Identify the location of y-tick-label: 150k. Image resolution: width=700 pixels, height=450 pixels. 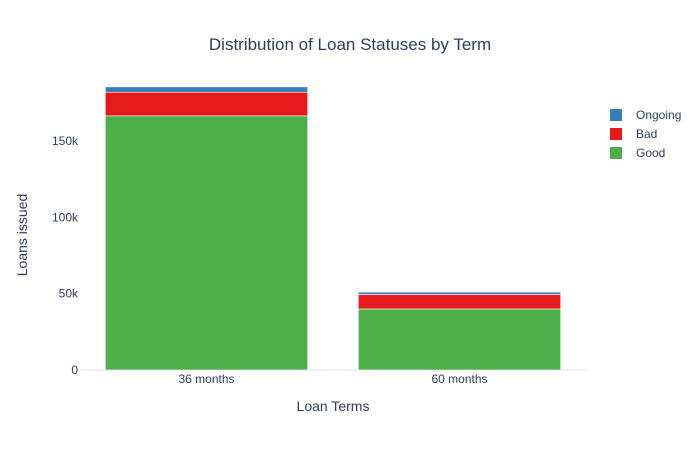
(65, 141).